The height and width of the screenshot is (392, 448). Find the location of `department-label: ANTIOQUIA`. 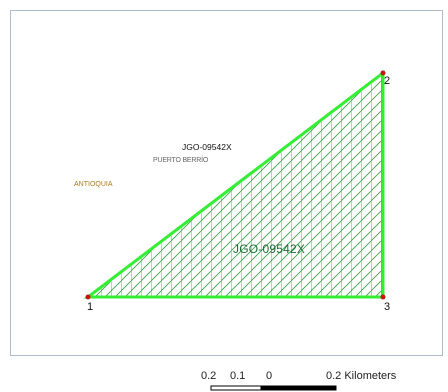

department-label: ANTIOQUIA is located at coordinates (93, 184).